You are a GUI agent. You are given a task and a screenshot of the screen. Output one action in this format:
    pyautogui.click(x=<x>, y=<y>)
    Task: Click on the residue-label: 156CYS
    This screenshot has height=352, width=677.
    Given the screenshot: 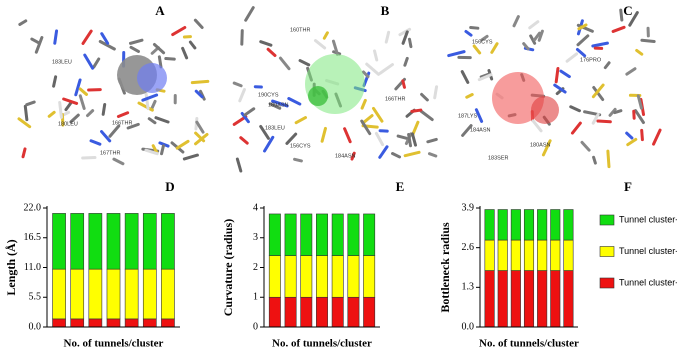 What is the action you would take?
    pyautogui.click(x=482, y=42)
    